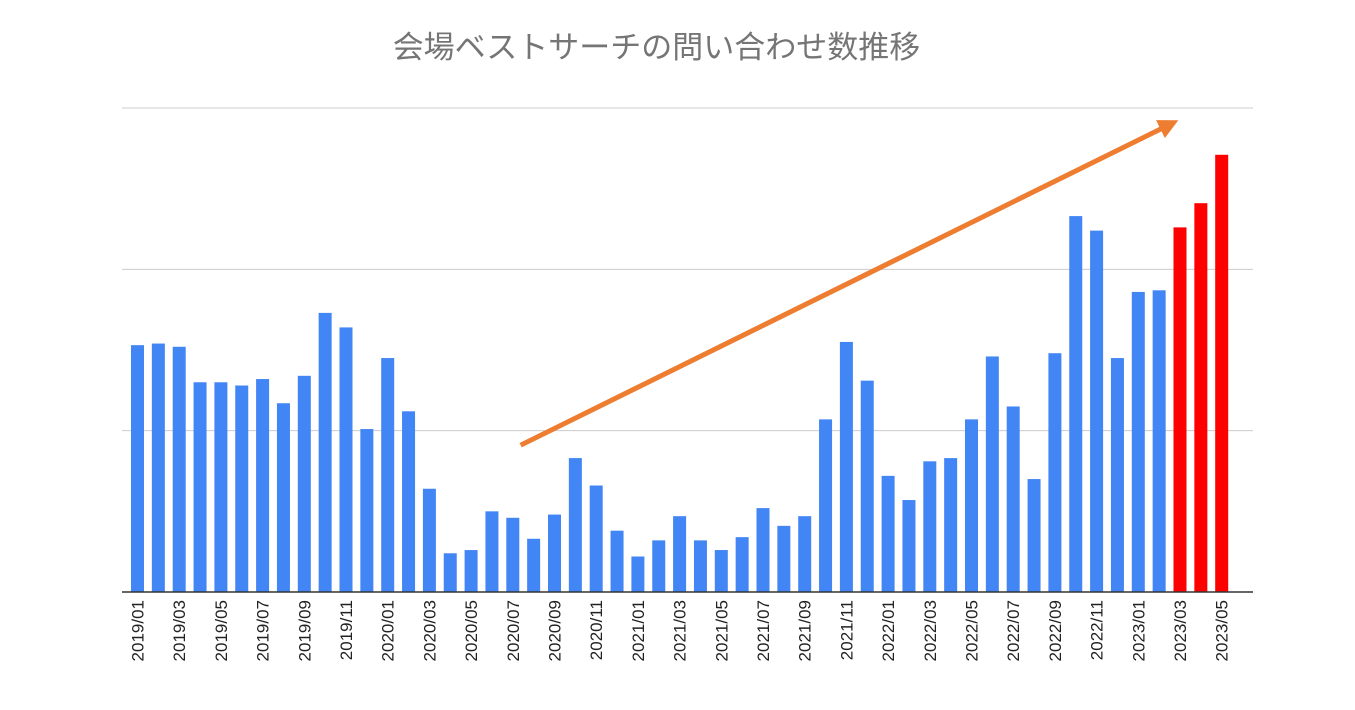 The height and width of the screenshot is (710, 1355). I want to click on tick-label-2020-07: 2020/07, so click(513, 630).